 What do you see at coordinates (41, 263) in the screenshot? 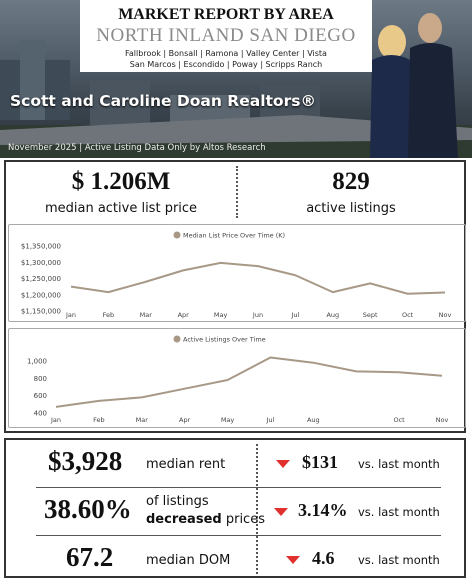
I see `y-tick-label: $1,300,000` at bounding box center [41, 263].